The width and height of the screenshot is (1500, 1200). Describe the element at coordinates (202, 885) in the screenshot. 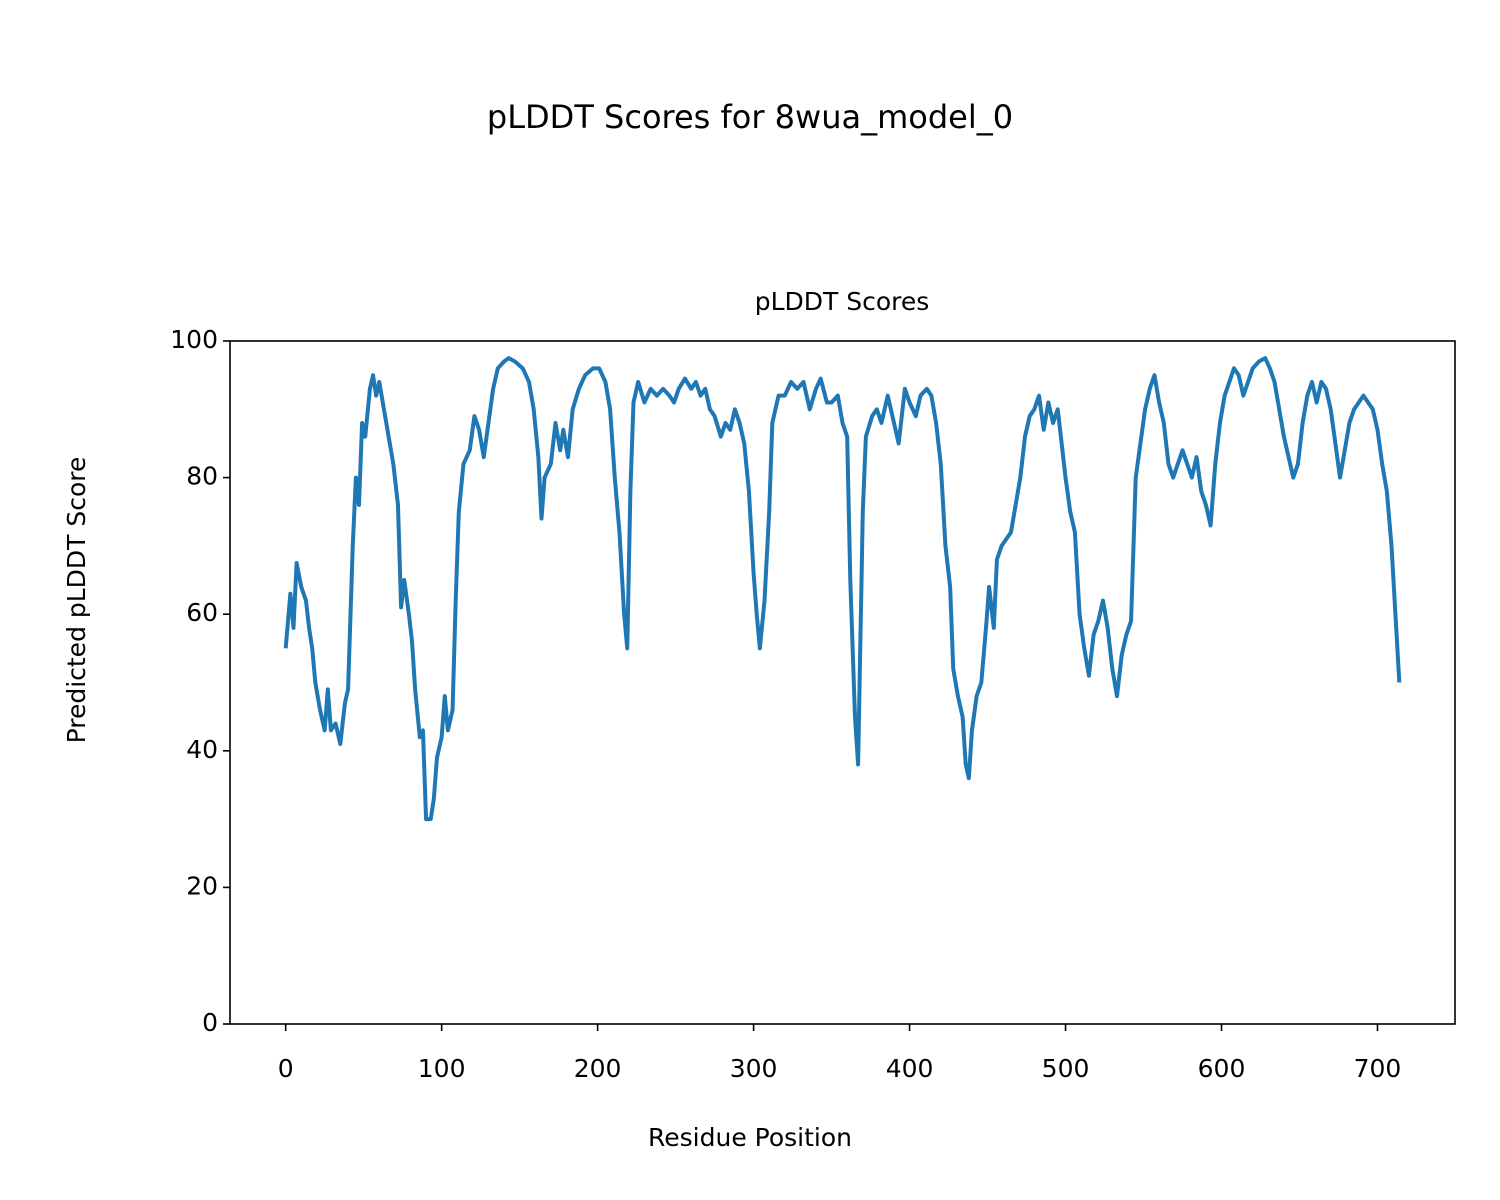

I see `y-tick-label: 20` at that location.